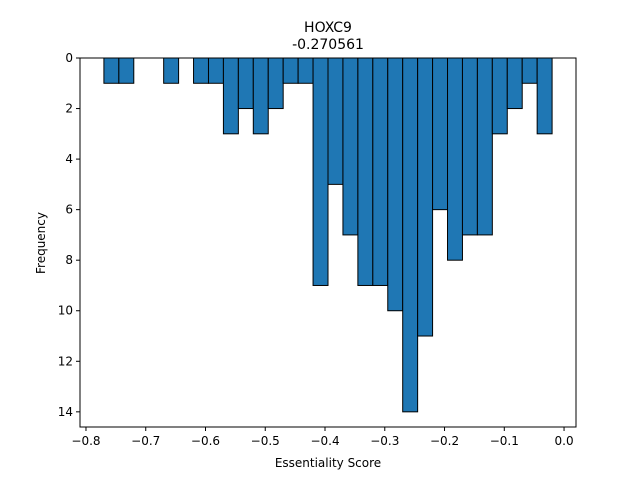  I want to click on x-tick-label: −0.5, so click(265, 441).